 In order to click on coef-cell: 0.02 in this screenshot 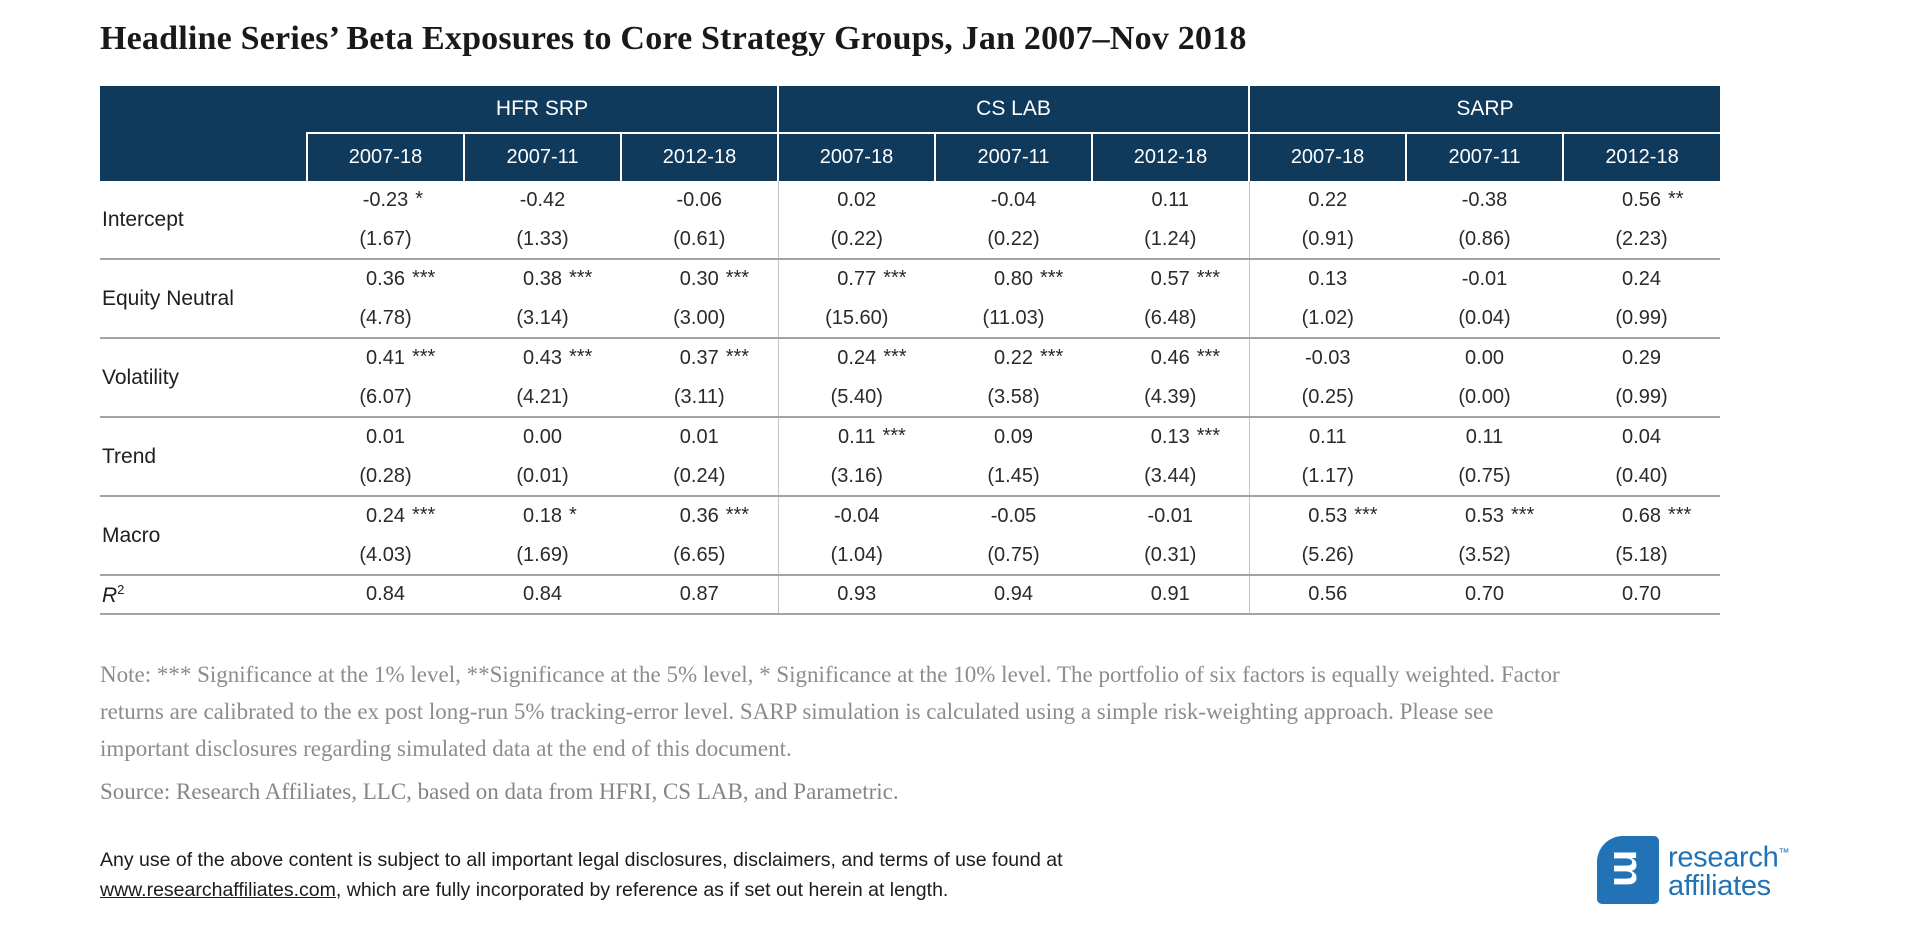, I will do `click(856, 200)`.